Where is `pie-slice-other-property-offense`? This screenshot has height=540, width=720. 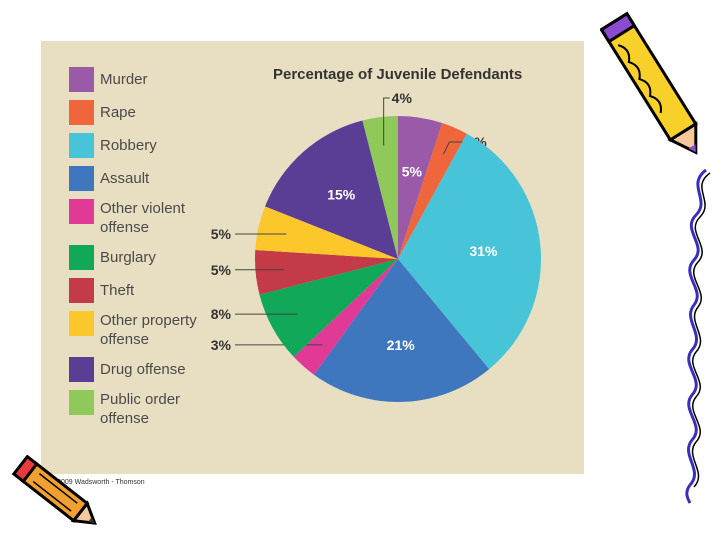
pie-slice-other-property-offense is located at coordinates (326, 232).